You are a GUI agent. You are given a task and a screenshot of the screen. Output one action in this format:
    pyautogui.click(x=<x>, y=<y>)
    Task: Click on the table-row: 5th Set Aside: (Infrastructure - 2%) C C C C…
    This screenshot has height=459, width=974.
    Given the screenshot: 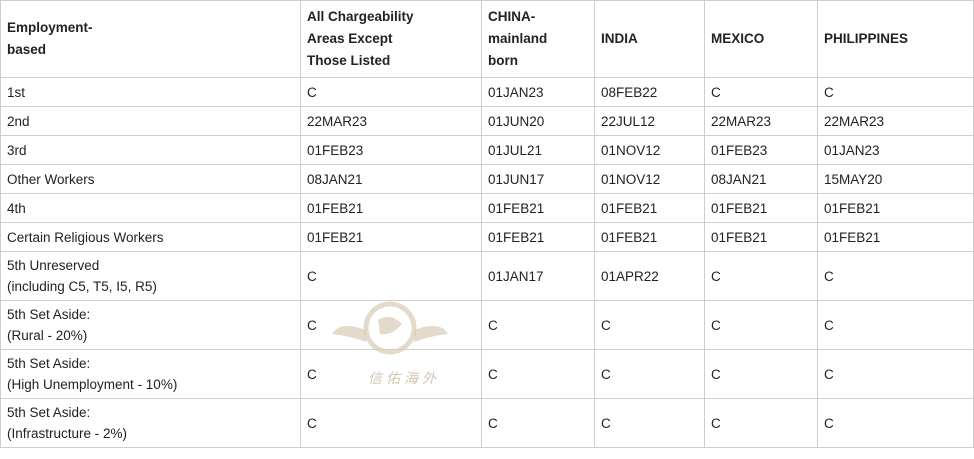 What is the action you would take?
    pyautogui.click(x=487, y=423)
    